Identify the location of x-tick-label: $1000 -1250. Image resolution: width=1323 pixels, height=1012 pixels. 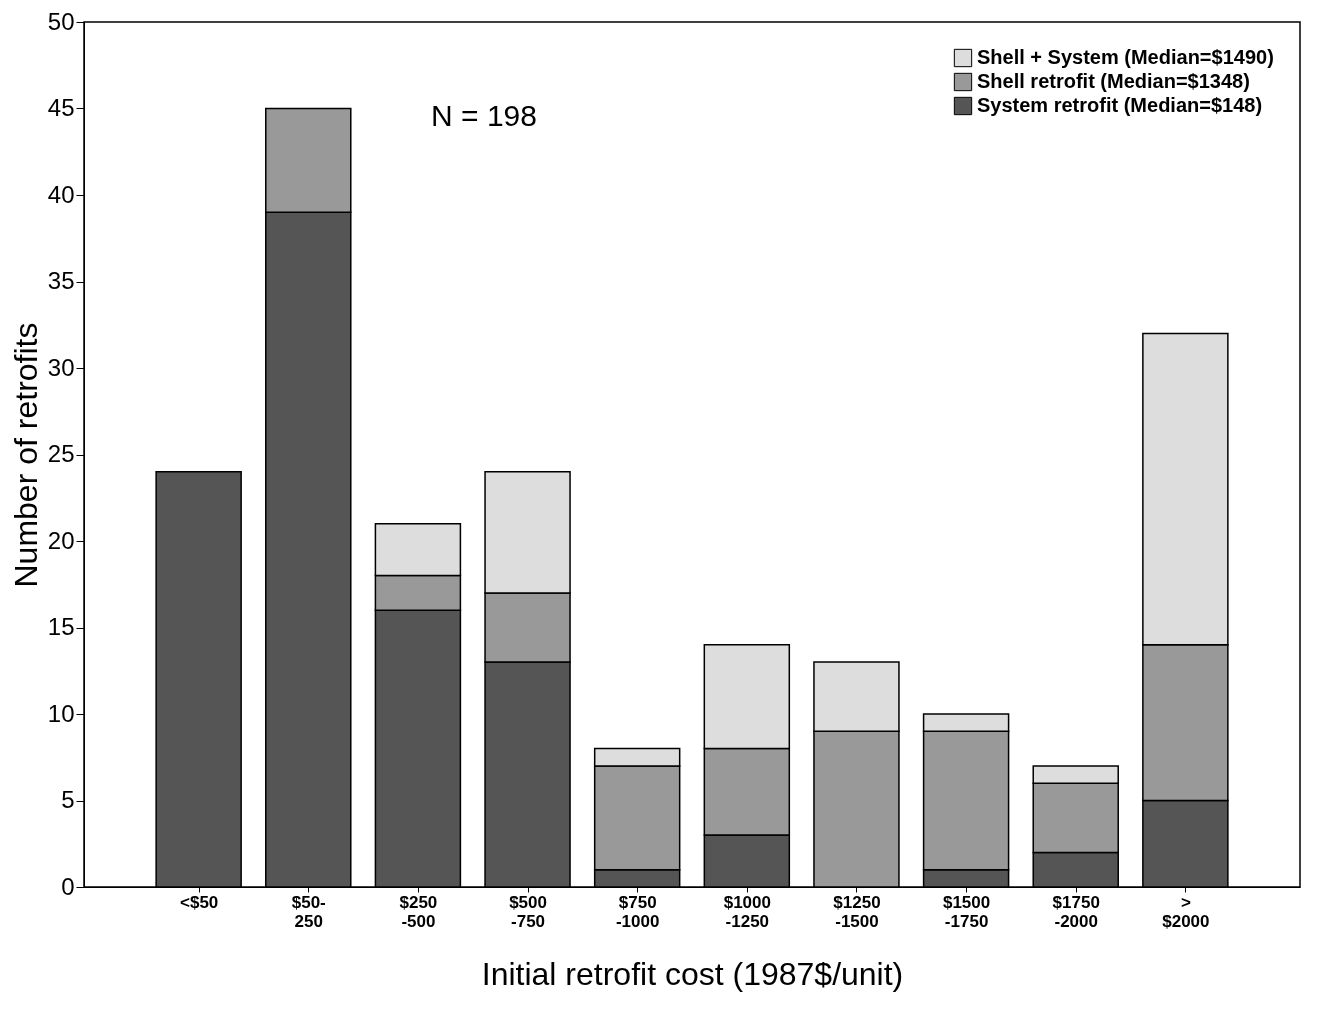
(747, 911).